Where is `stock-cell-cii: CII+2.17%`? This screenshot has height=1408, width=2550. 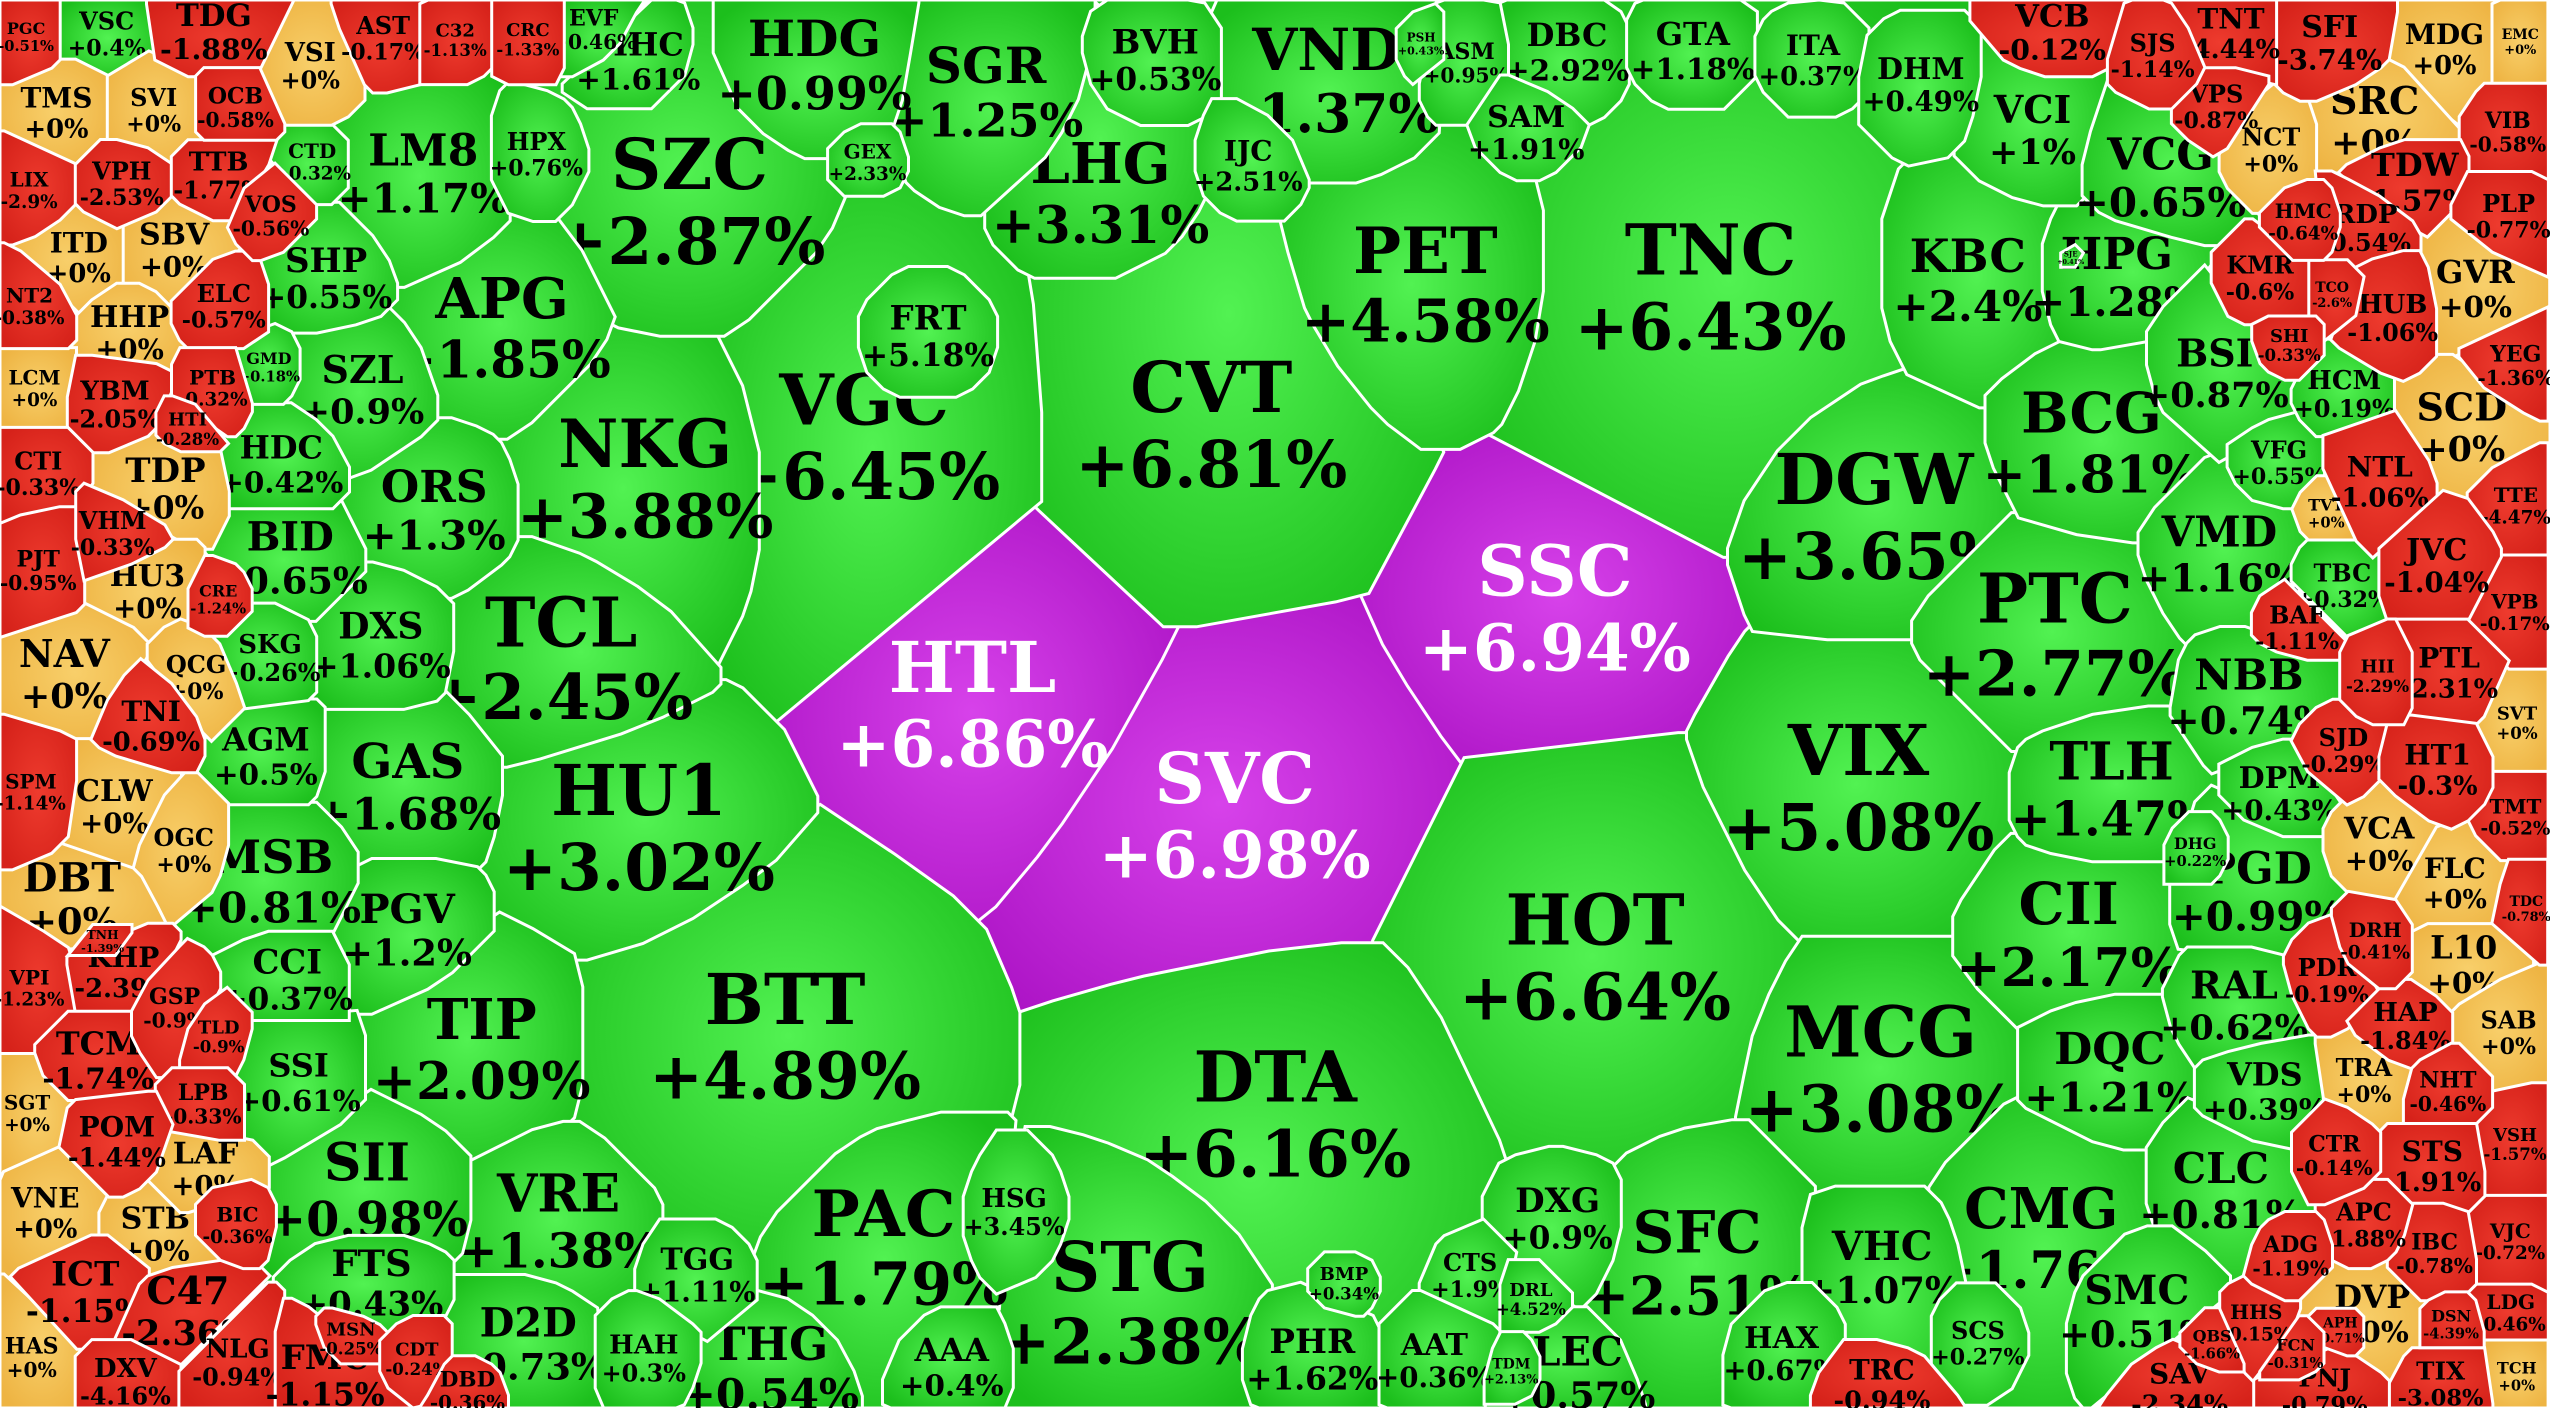
stock-cell-cii: CII+2.17% is located at coordinates (2072, 932).